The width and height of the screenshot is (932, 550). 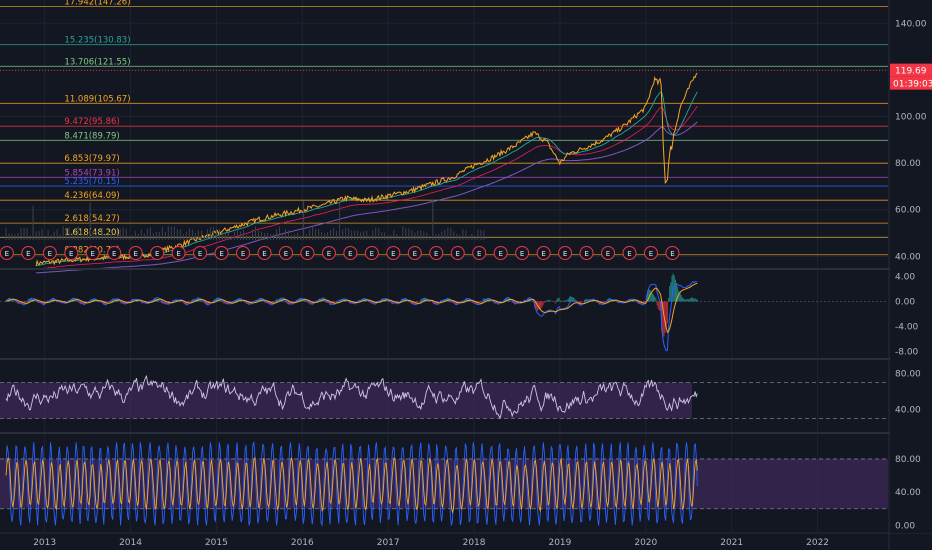 I want to click on countdown-badge, so click(x=911, y=83).